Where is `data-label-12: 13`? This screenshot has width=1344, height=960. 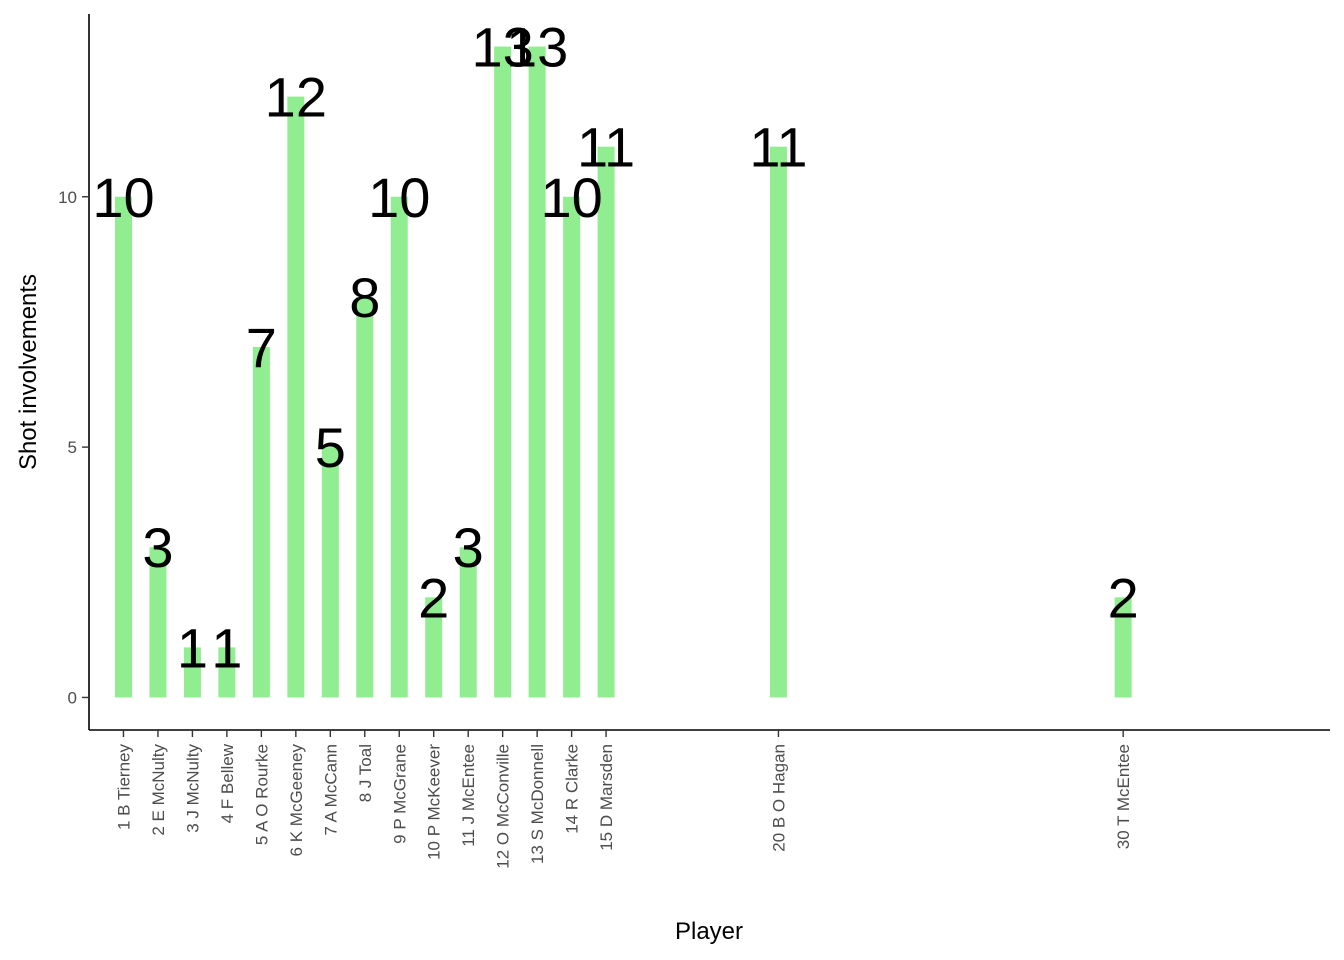 data-label-12: 13 is located at coordinates (503, 47).